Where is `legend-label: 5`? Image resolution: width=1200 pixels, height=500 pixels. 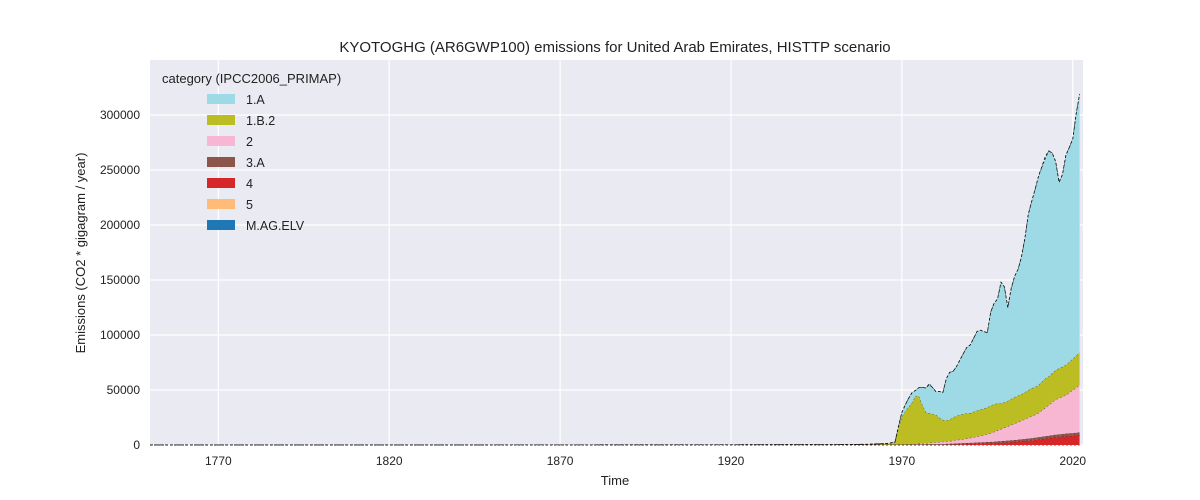
legend-label: 5 is located at coordinates (249, 205).